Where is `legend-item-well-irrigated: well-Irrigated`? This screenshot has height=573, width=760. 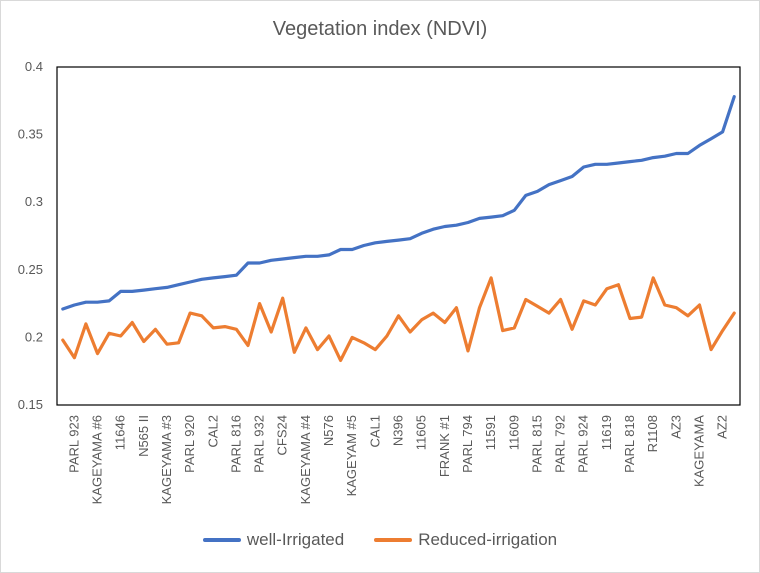
legend-item-well-irrigated: well-Irrigated is located at coordinates (273, 540).